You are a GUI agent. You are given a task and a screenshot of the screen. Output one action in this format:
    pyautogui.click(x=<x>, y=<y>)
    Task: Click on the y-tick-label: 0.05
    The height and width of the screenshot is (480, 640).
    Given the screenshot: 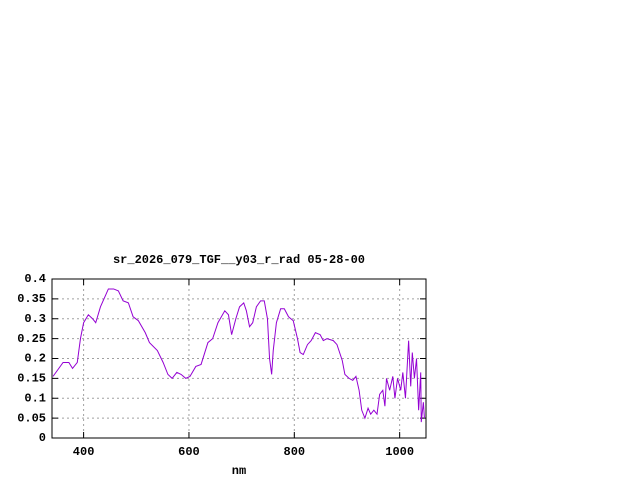 What is the action you would take?
    pyautogui.click(x=31, y=418)
    